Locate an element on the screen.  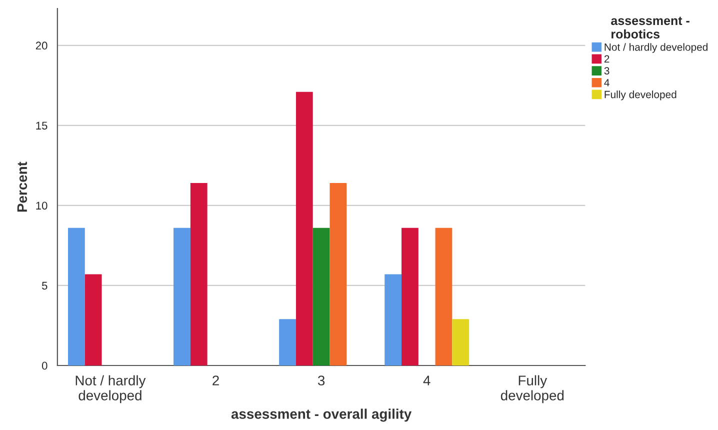
legend-label: 2 is located at coordinates (607, 59).